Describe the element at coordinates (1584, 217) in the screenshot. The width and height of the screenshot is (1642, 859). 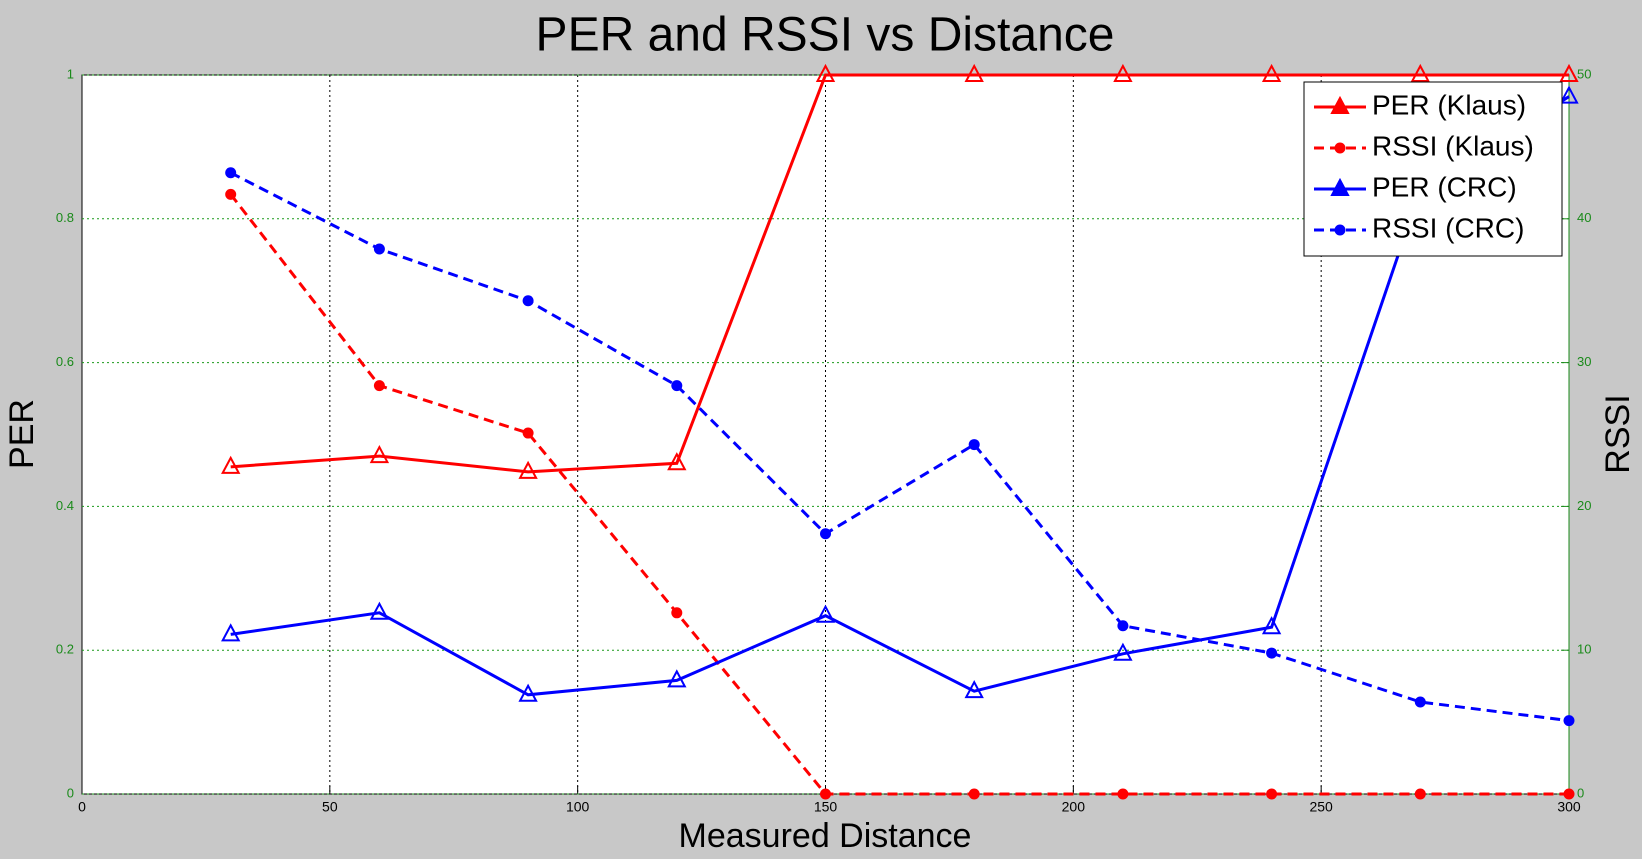
I see `y2-tick-label: 40` at that location.